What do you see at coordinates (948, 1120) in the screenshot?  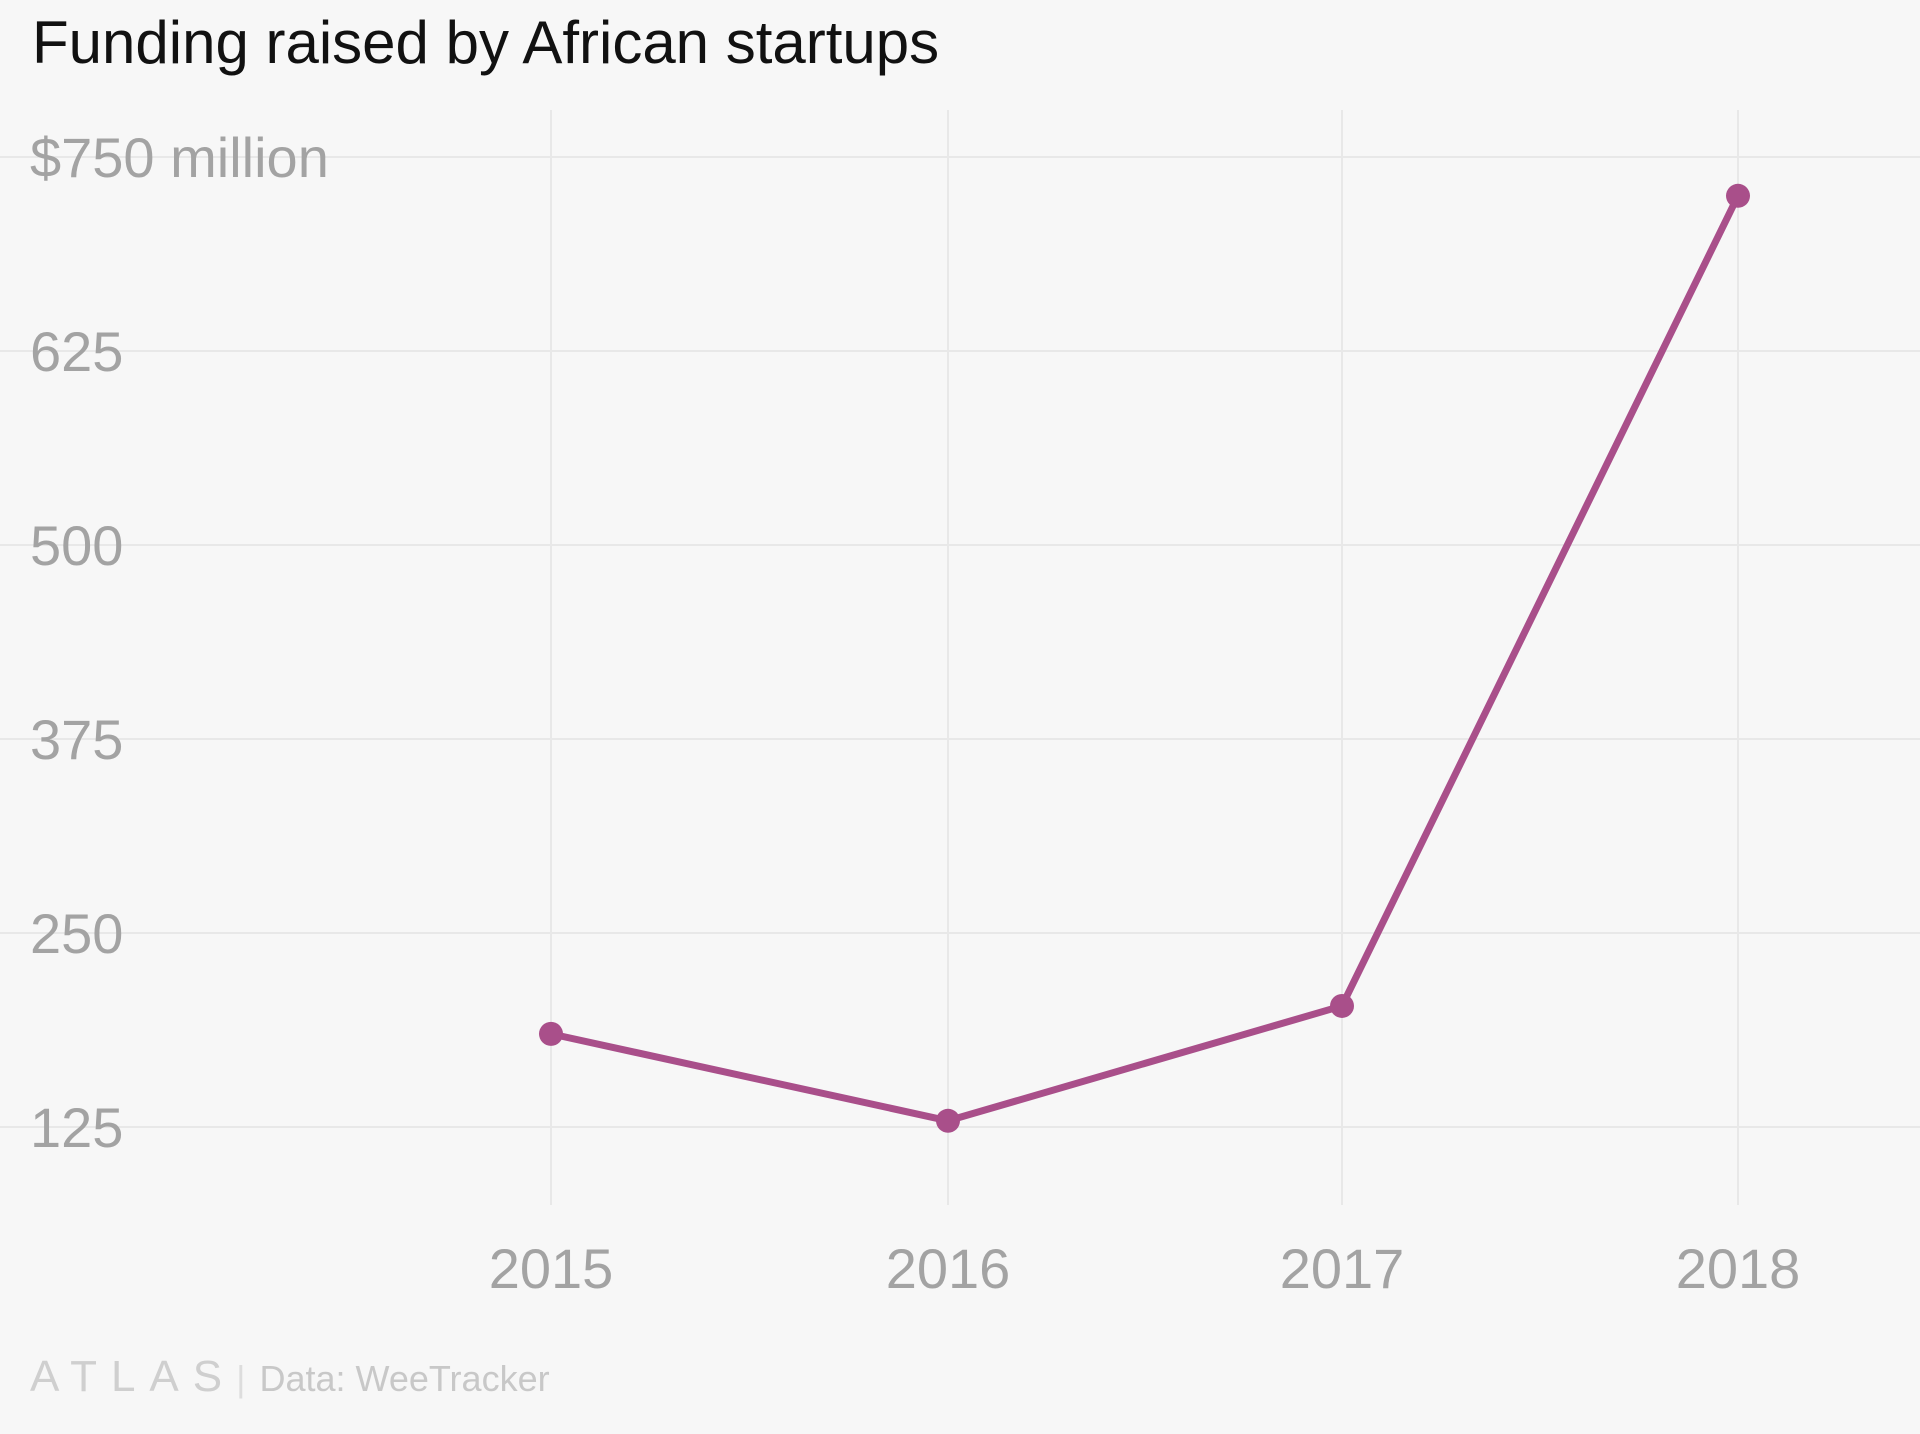 I see `data-point-2016` at bounding box center [948, 1120].